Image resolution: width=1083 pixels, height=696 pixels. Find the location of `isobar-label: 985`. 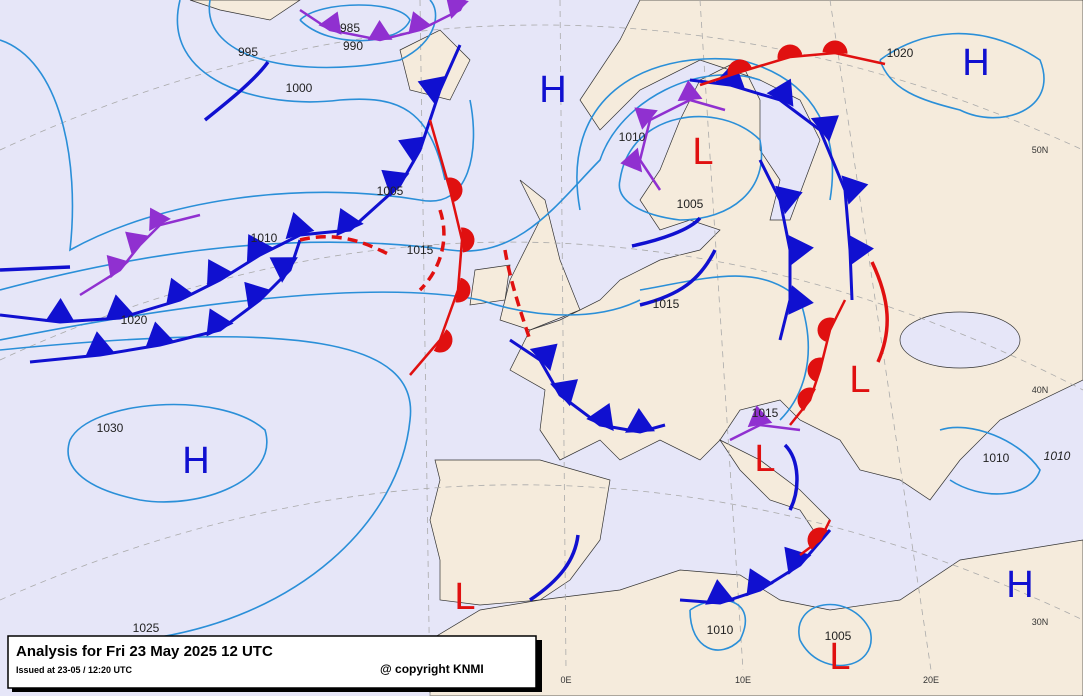

isobar-label: 985 is located at coordinates (350, 28).